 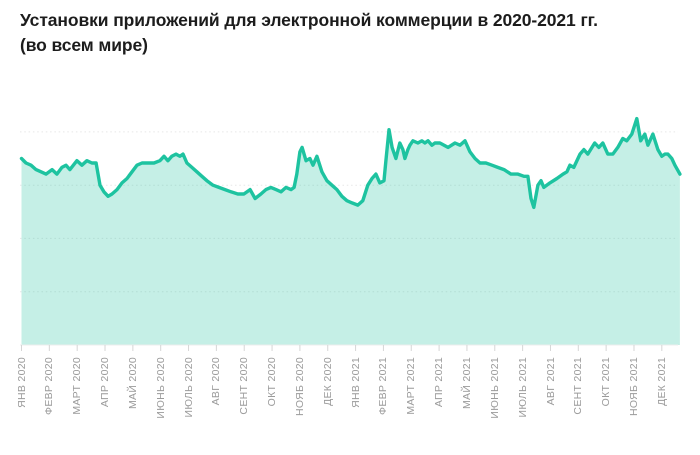 What do you see at coordinates (84, 44) in the screenshot?
I see `chart-subtitle: (во всем мире)` at bounding box center [84, 44].